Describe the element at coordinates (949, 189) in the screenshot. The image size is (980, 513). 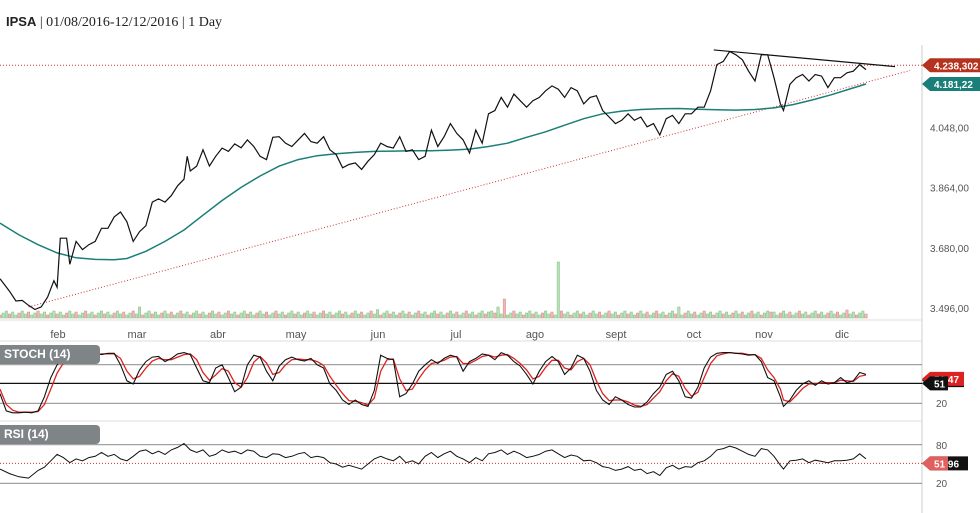
I see `y-tick-label: 3.864,00` at that location.